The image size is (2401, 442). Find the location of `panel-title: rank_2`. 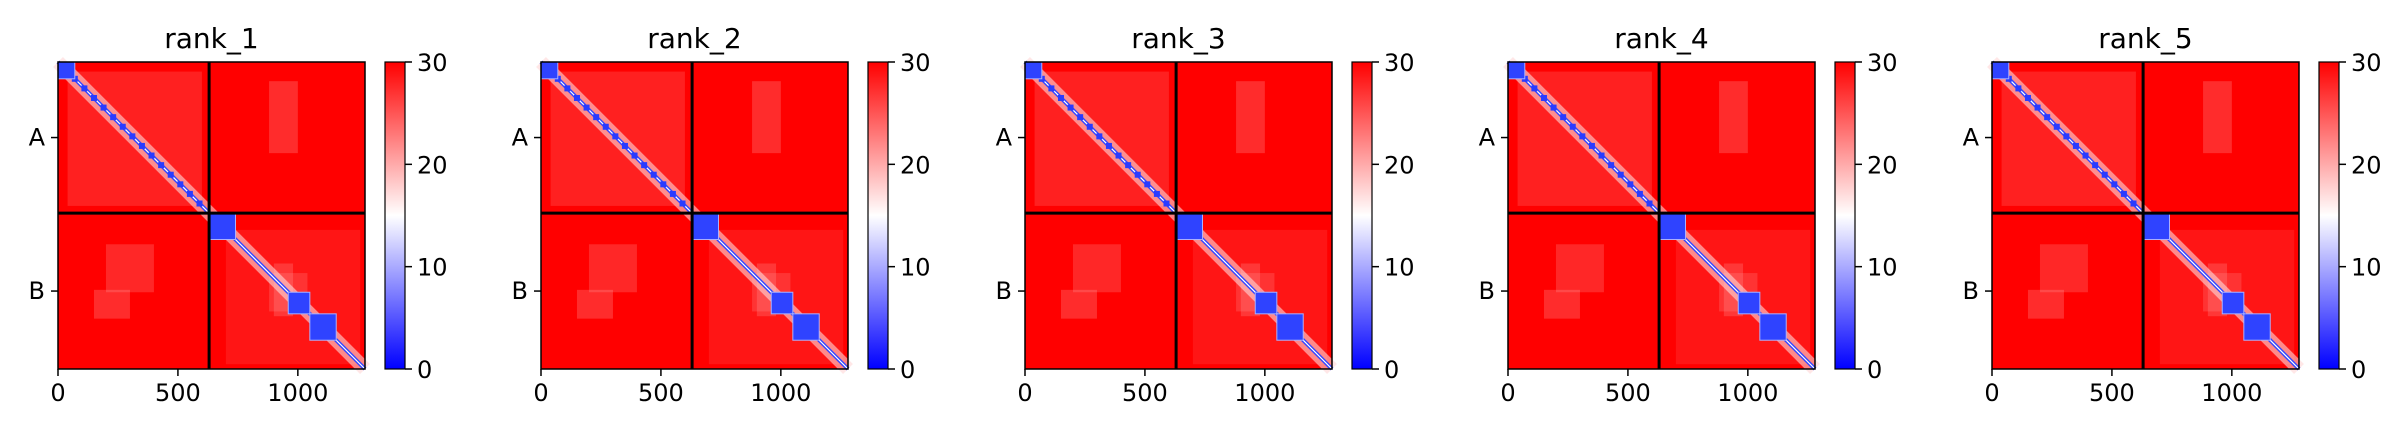

panel-title: rank_2 is located at coordinates (694, 38).